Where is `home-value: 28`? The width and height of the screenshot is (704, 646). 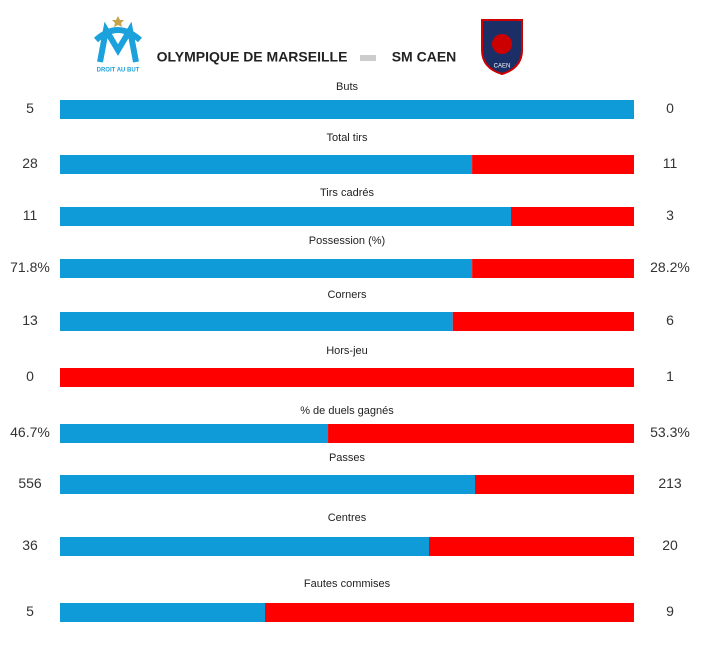 home-value: 28 is located at coordinates (30, 163).